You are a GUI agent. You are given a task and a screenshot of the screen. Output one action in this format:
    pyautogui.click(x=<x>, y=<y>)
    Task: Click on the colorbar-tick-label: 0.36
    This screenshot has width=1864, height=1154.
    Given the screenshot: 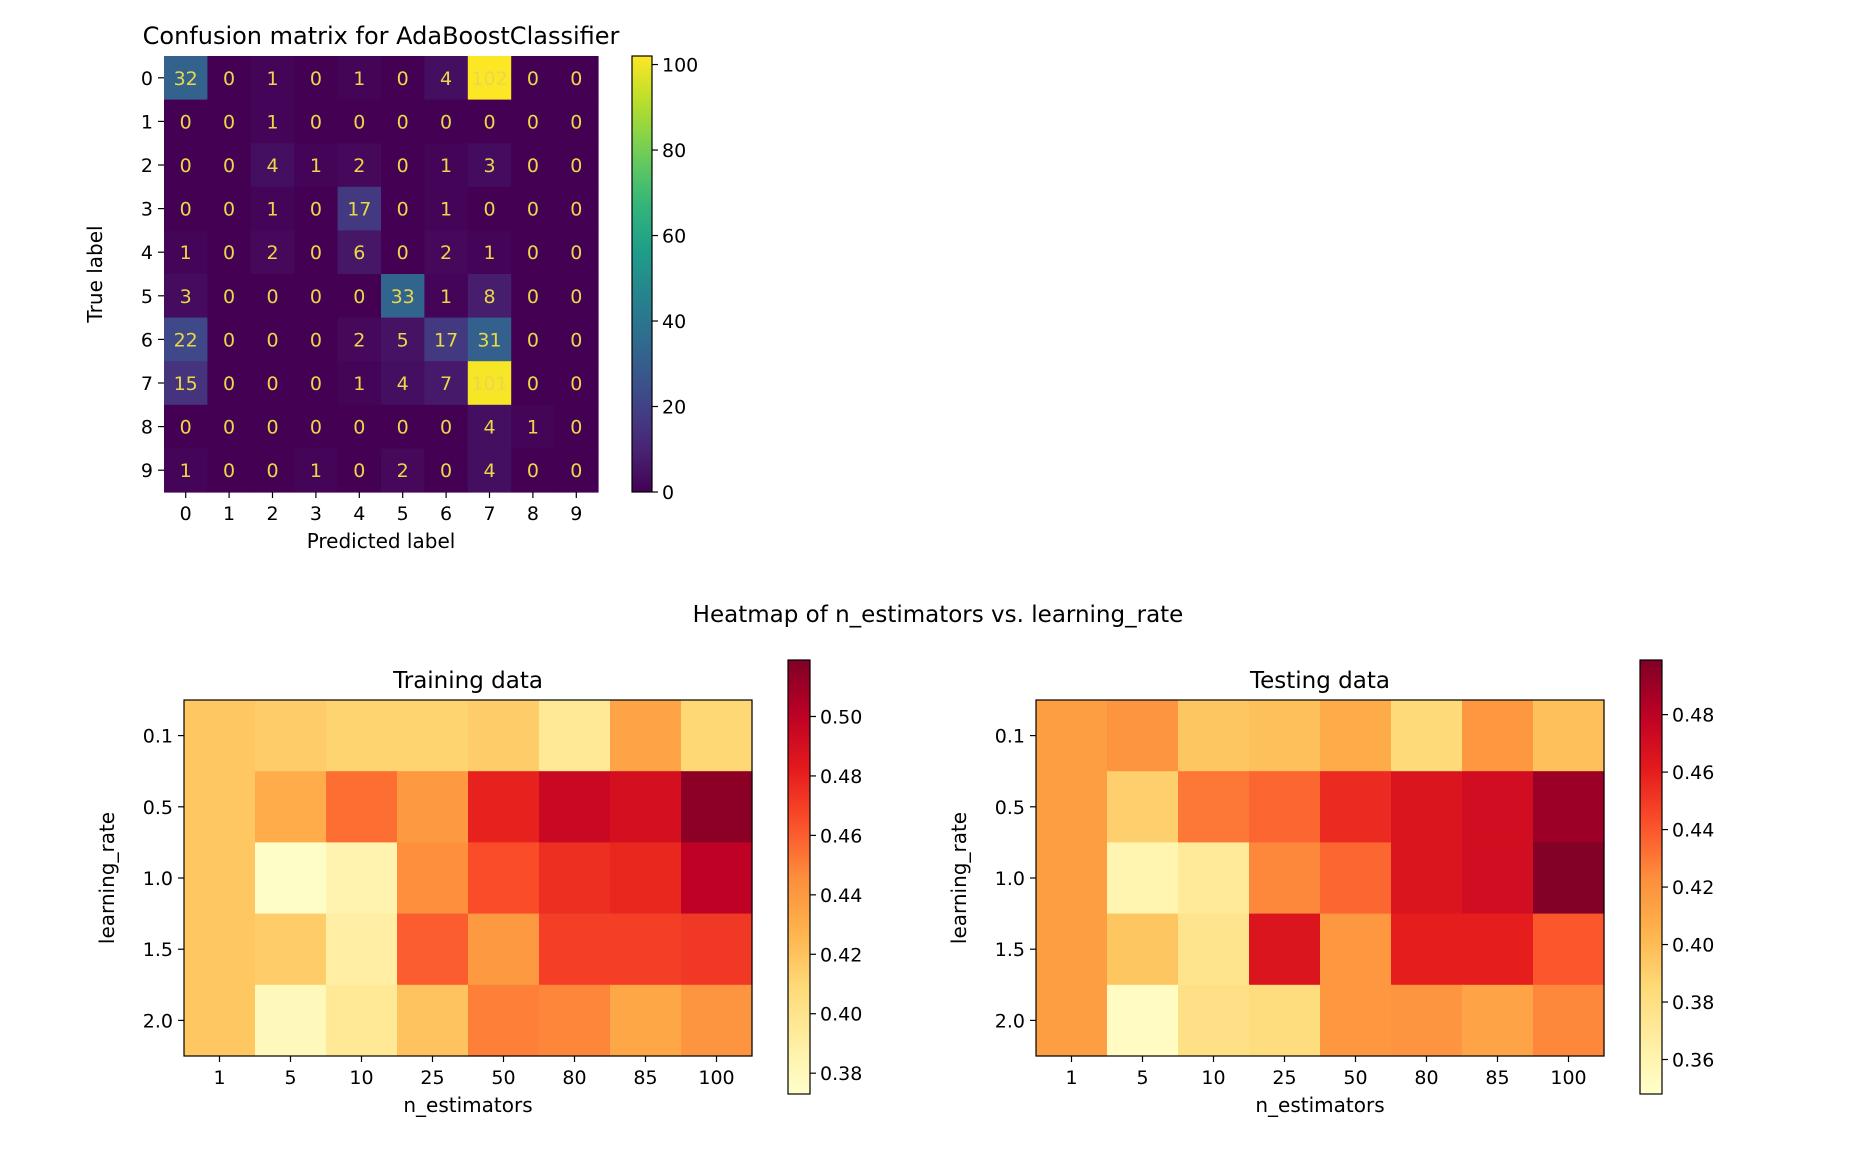 What is the action you would take?
    pyautogui.click(x=1693, y=1061)
    